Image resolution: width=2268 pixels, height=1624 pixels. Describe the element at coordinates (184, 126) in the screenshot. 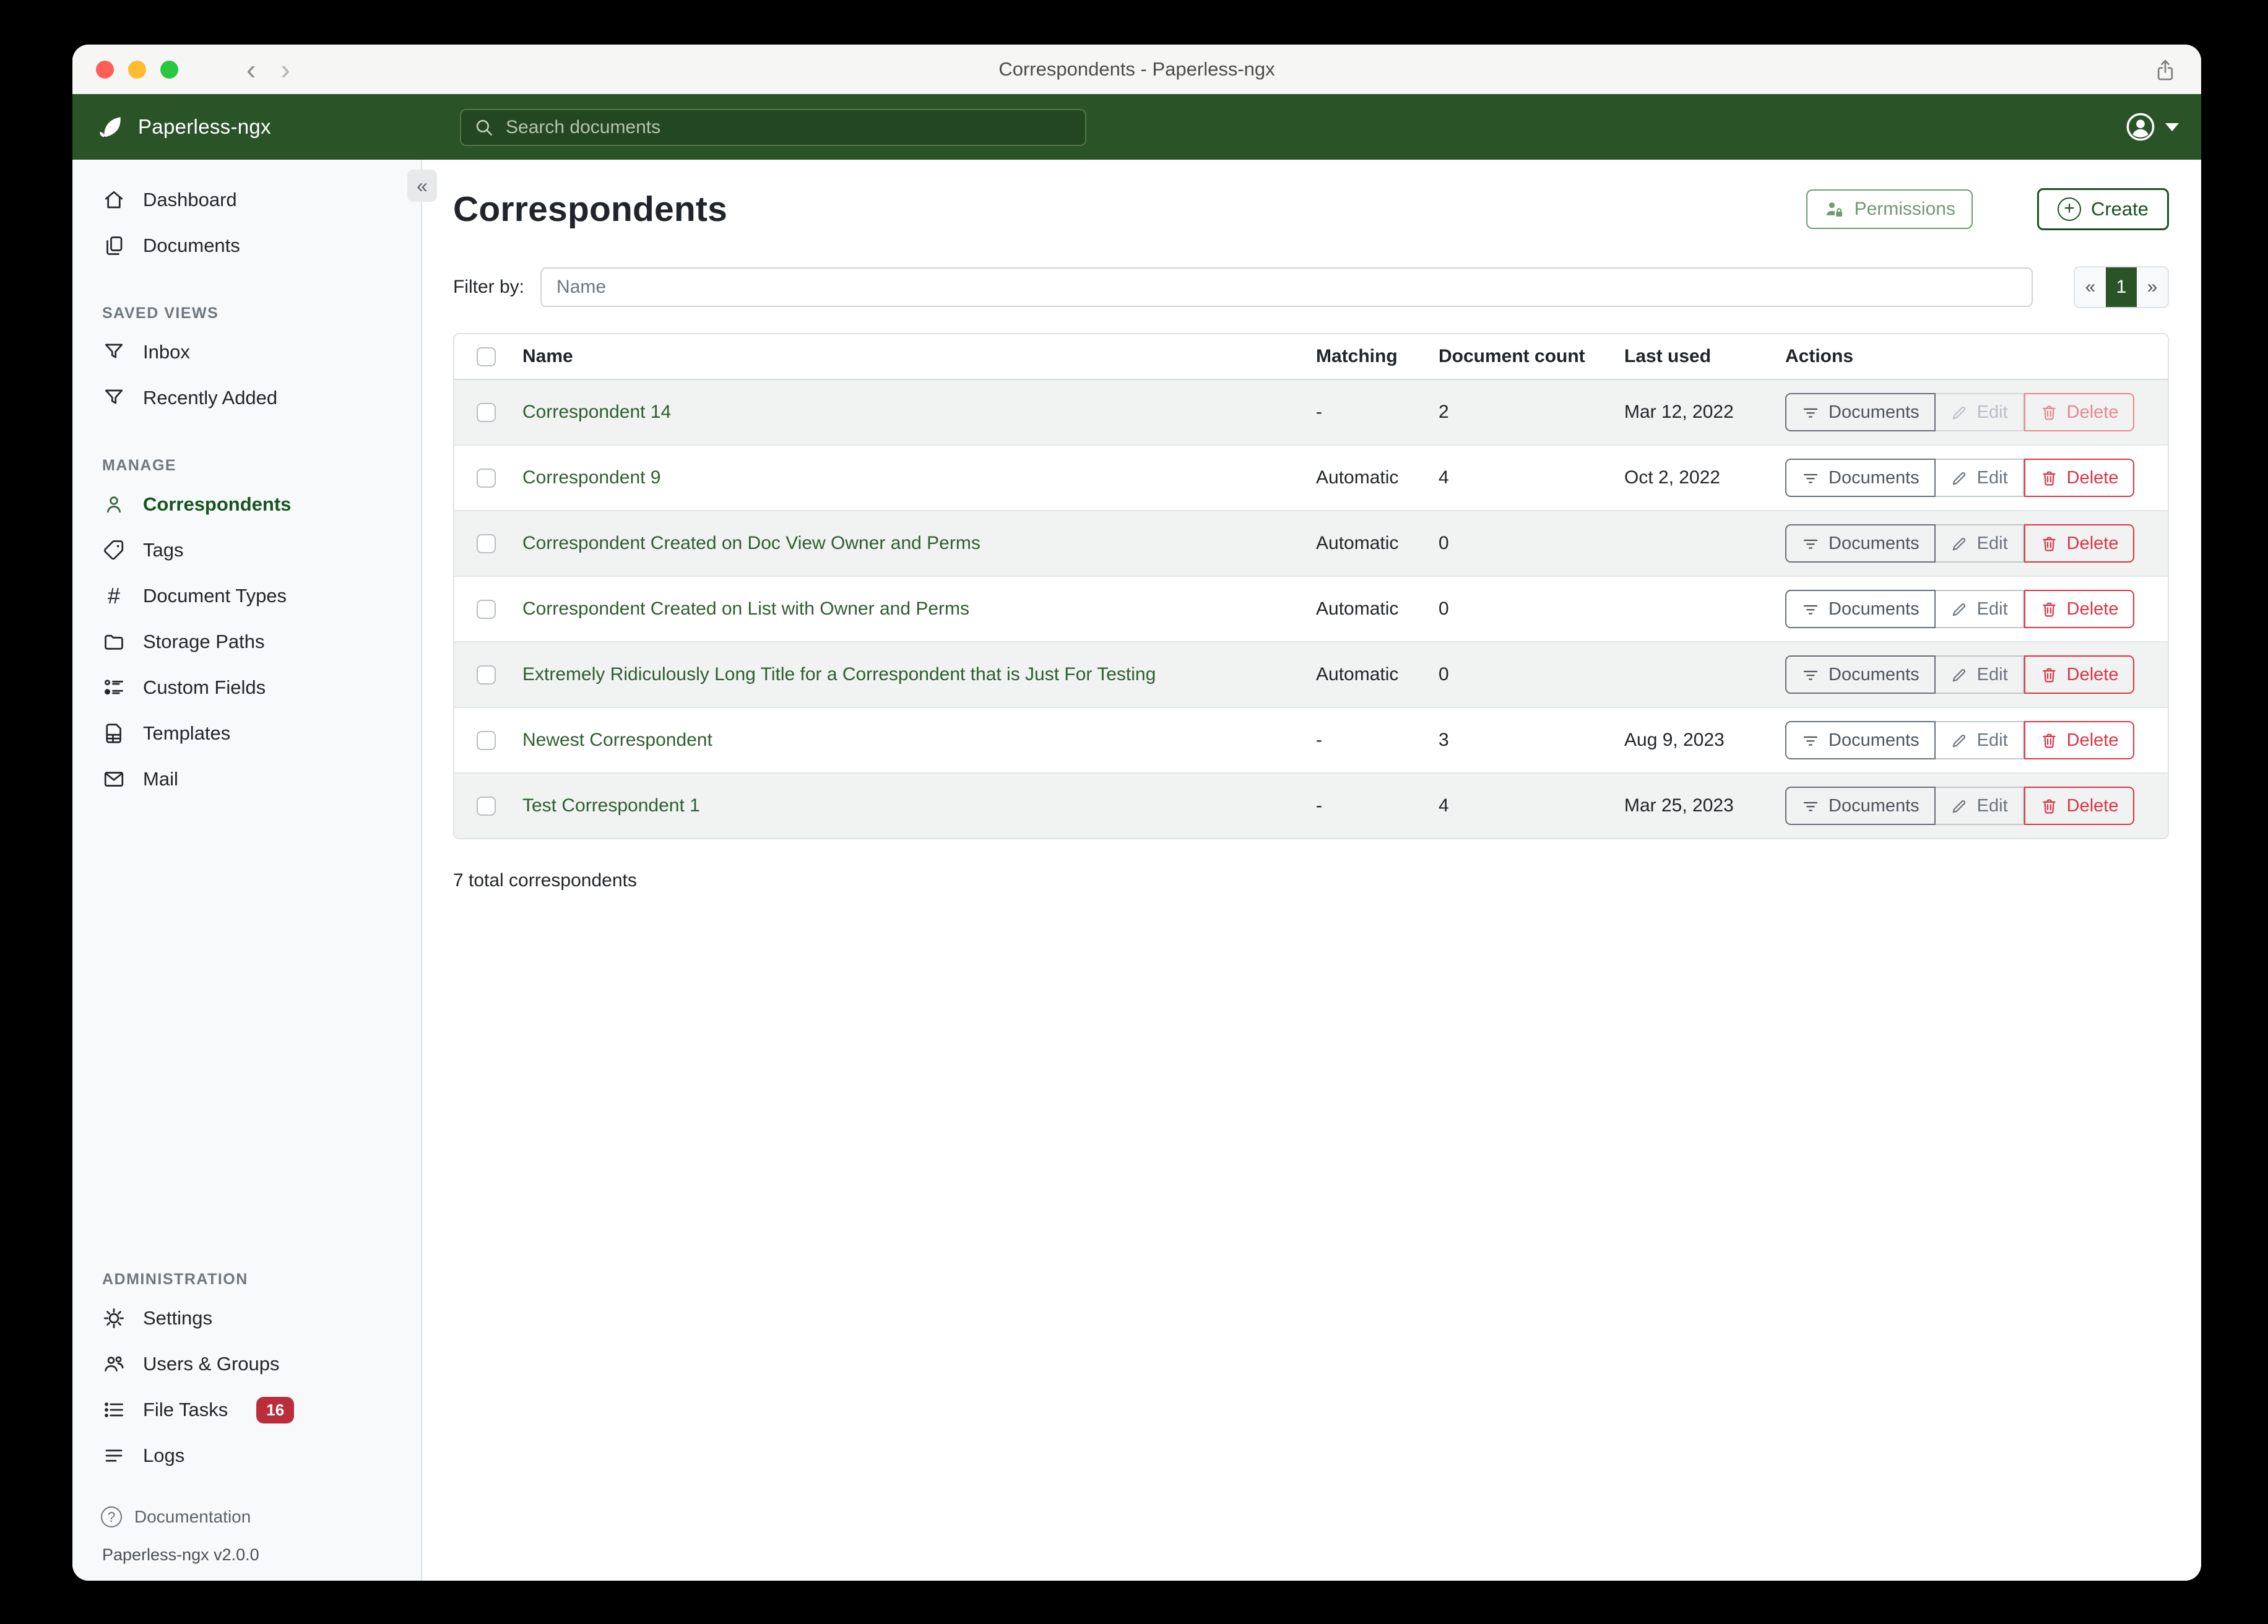

I see `brand: Paperless-ngx` at that location.